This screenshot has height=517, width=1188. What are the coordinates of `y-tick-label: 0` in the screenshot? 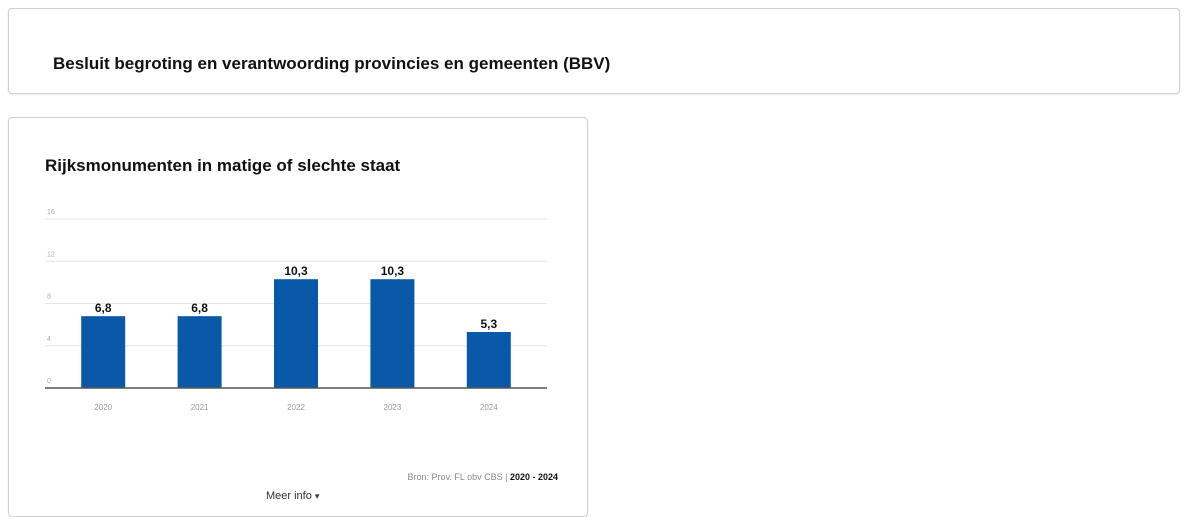 It's located at (49, 381).